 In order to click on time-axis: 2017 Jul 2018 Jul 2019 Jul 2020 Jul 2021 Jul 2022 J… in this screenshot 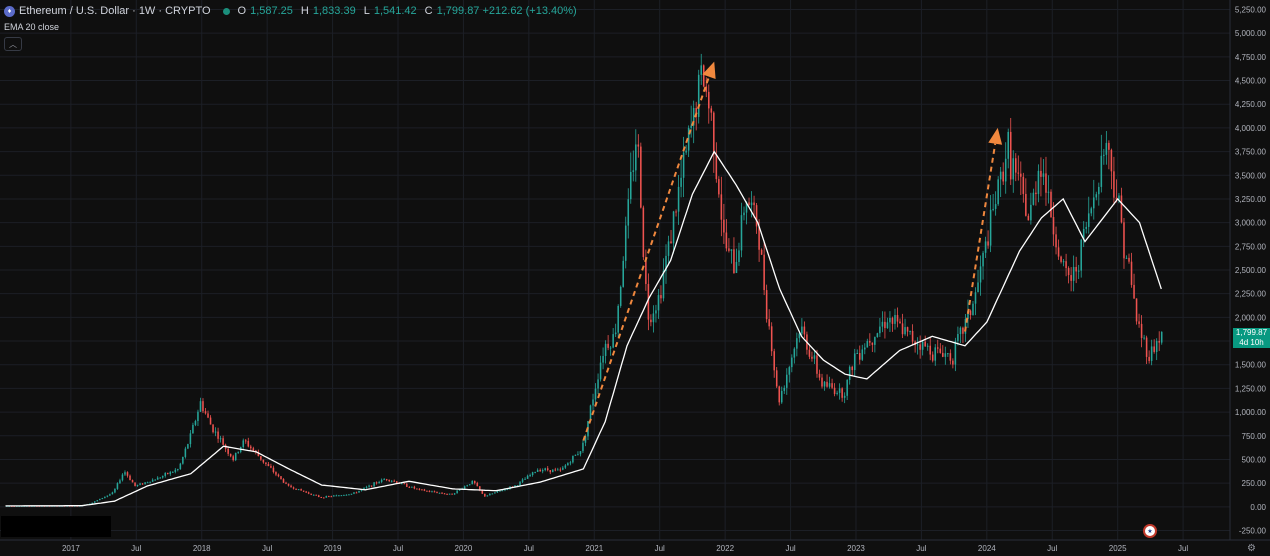, I will do `click(625, 548)`.